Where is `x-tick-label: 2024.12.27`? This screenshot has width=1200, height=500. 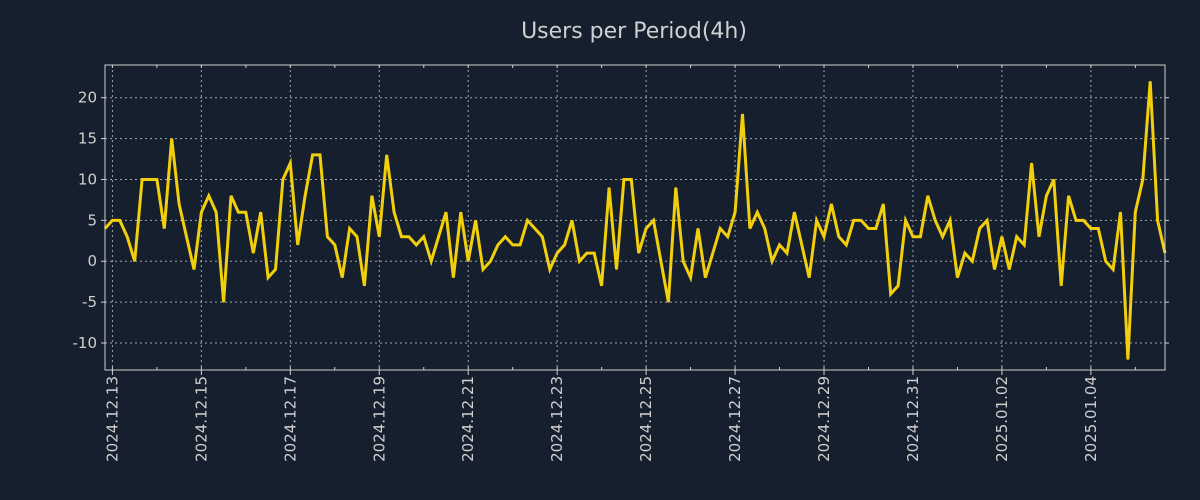 x-tick-label: 2024.12.27 is located at coordinates (735, 419).